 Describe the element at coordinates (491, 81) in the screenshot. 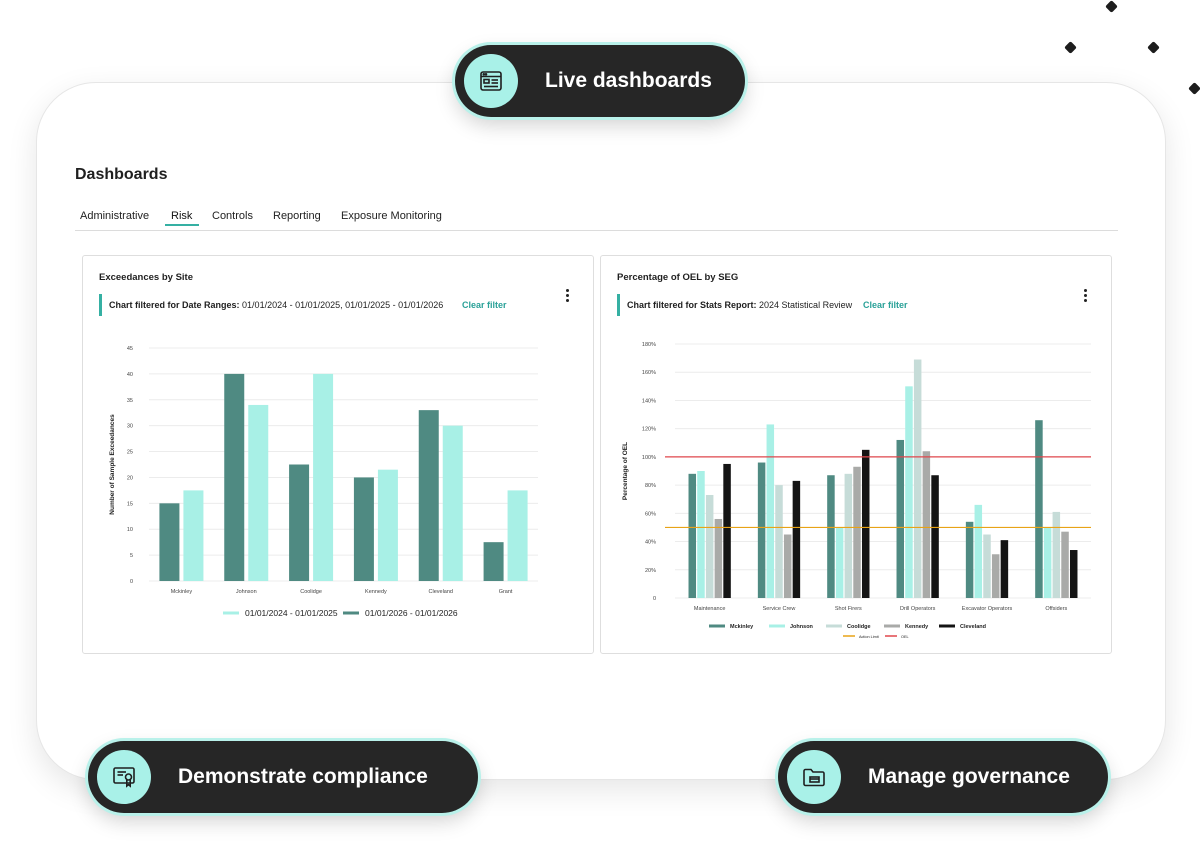

I see `dashboard-window-icon` at that location.